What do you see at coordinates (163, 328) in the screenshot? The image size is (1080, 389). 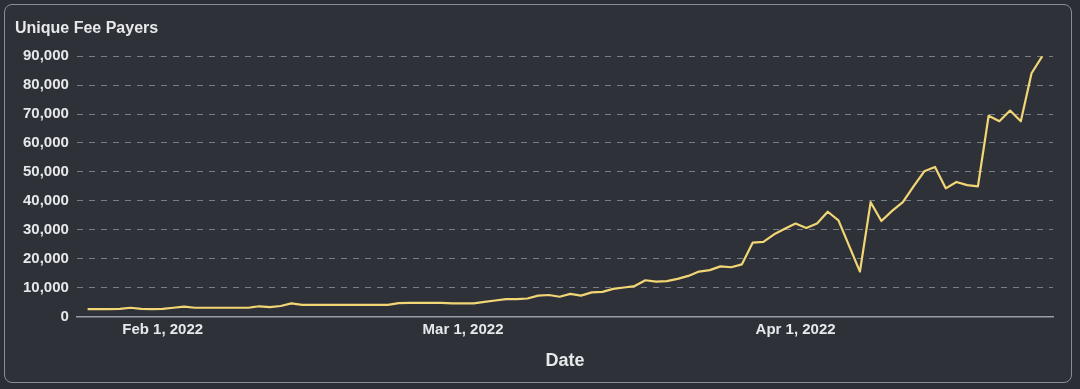 I see `x-tick-label: Feb 1, 2022` at bounding box center [163, 328].